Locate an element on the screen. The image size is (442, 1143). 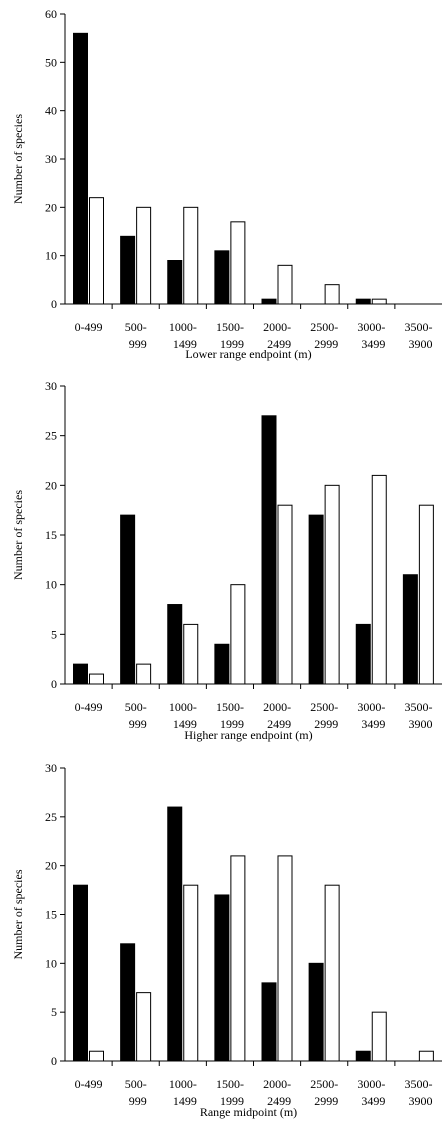
y-tick-label: 10 is located at coordinates (51, 963).